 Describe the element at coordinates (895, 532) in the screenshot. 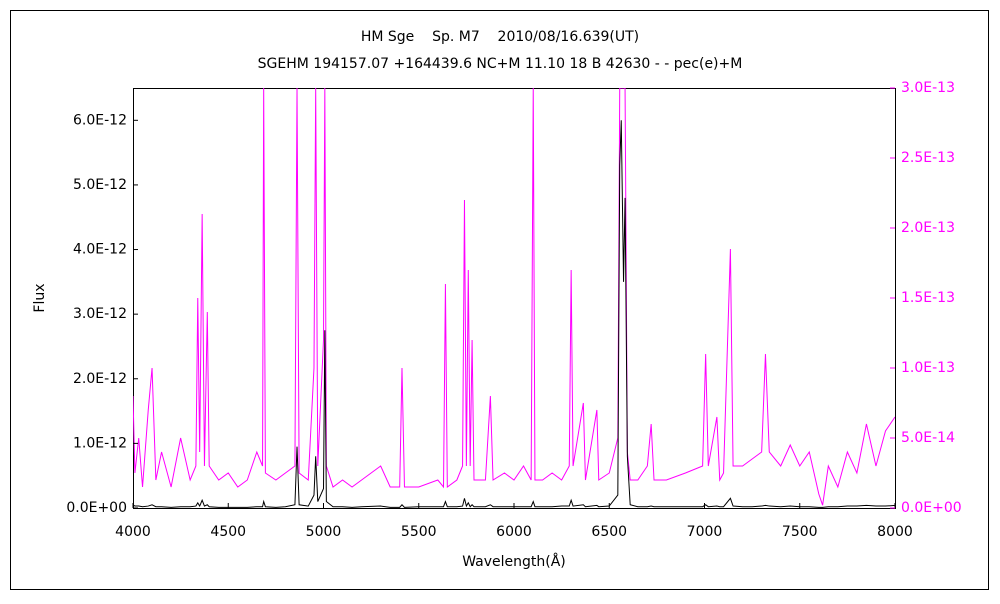

I see `x-tick-label: 8000` at that location.